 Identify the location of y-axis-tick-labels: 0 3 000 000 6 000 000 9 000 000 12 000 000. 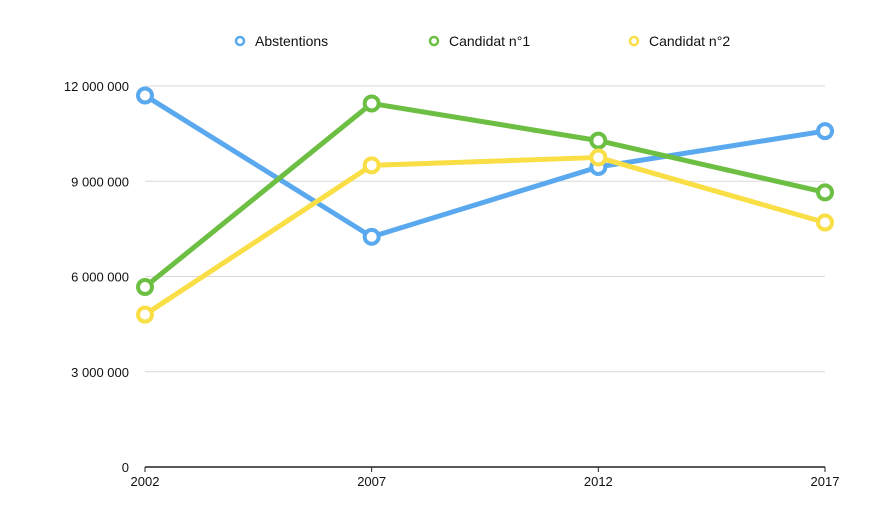
(96, 277).